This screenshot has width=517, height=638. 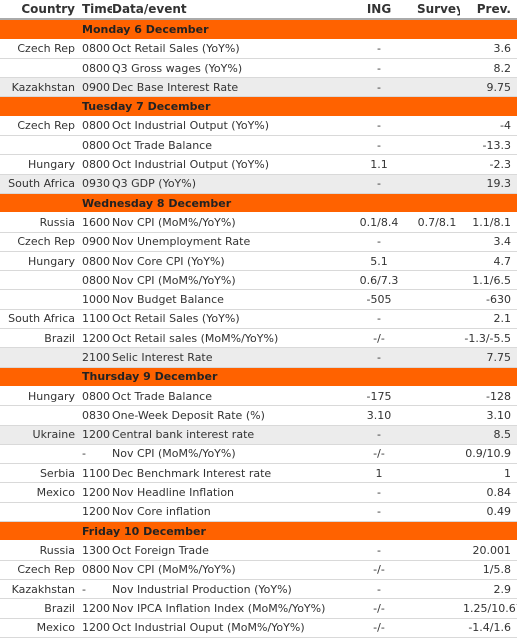 What do you see at coordinates (437, 222) in the screenshot?
I see `cell: 0.7/8.1` at bounding box center [437, 222].